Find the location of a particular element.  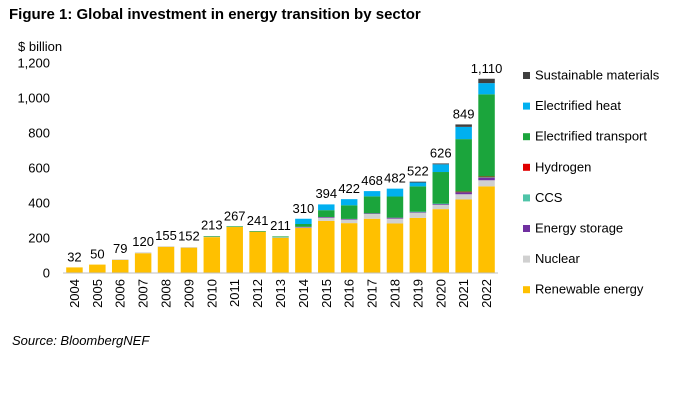

bar-segment-renewable-energy-2019 is located at coordinates (418, 245).